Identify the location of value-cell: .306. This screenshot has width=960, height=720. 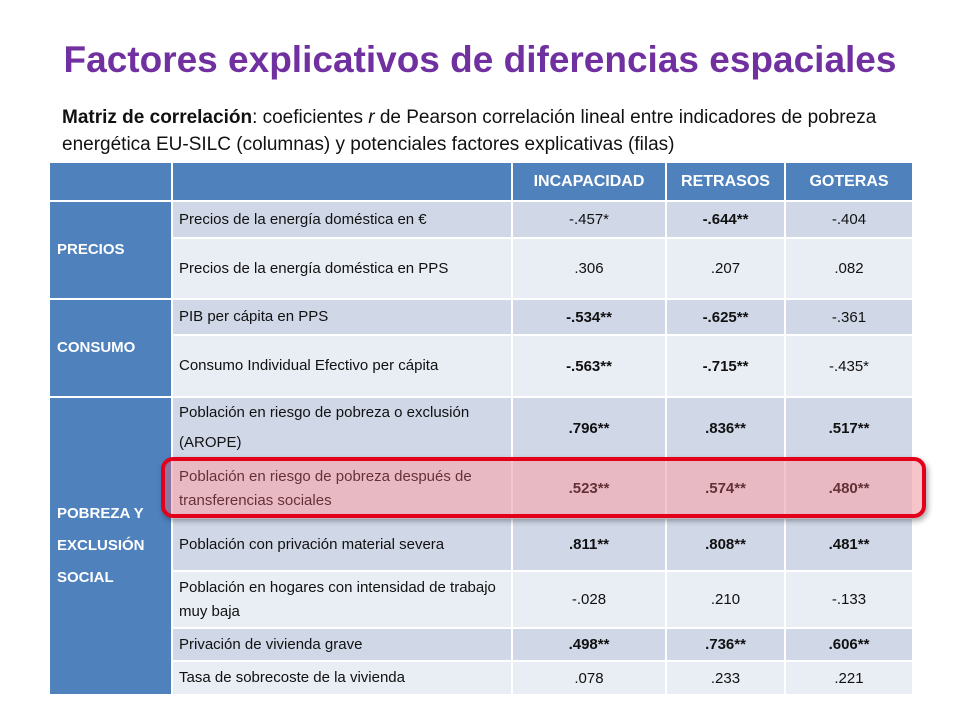
(589, 268).